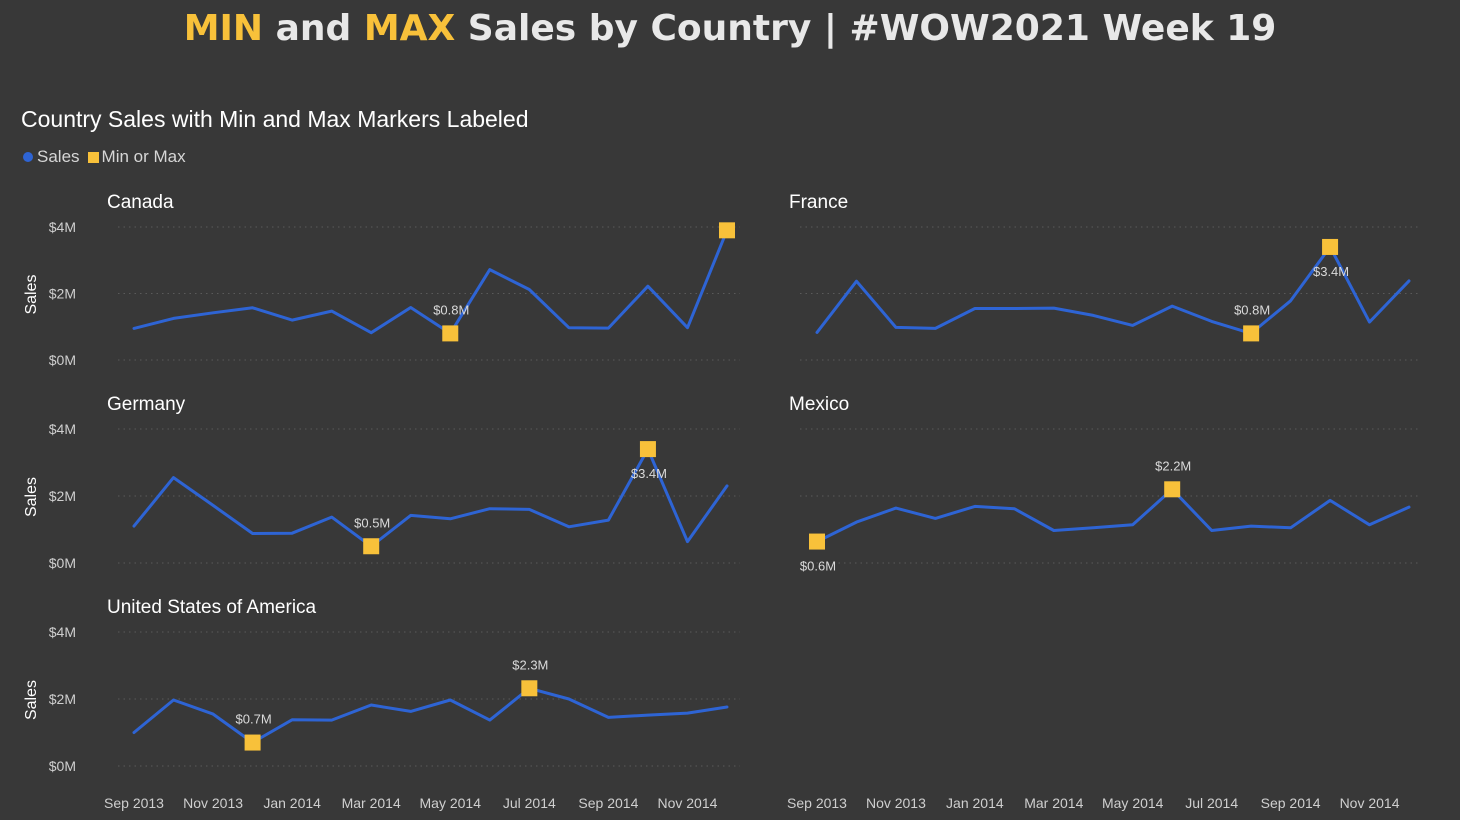  I want to click on y-tick-label-united-states-of-america: $2M, so click(62, 699).